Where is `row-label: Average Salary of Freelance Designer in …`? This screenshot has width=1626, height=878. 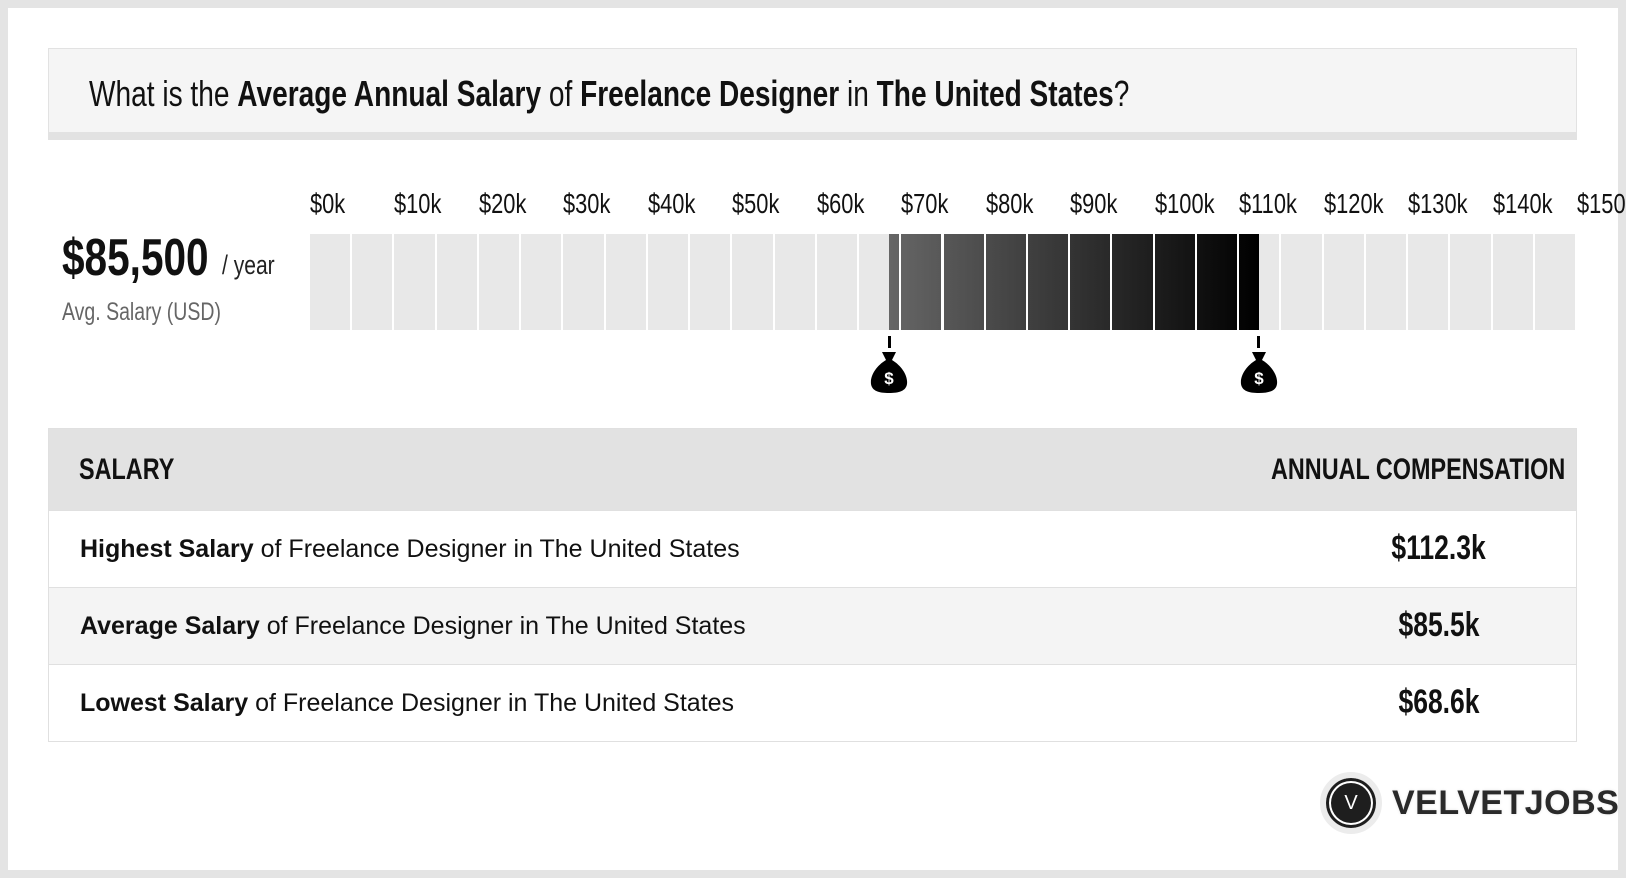 row-label: Average Salary of Freelance Designer in … is located at coordinates (413, 626).